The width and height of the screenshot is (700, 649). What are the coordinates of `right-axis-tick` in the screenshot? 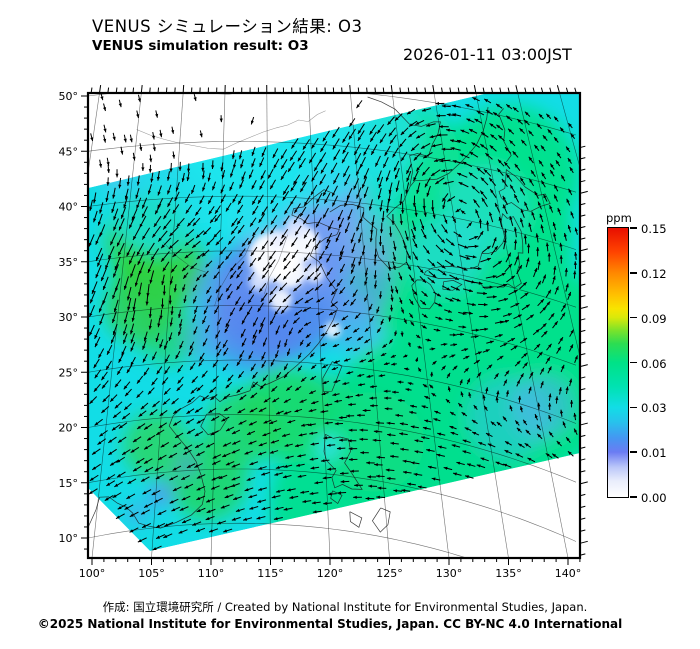 It's located at (583, 542).